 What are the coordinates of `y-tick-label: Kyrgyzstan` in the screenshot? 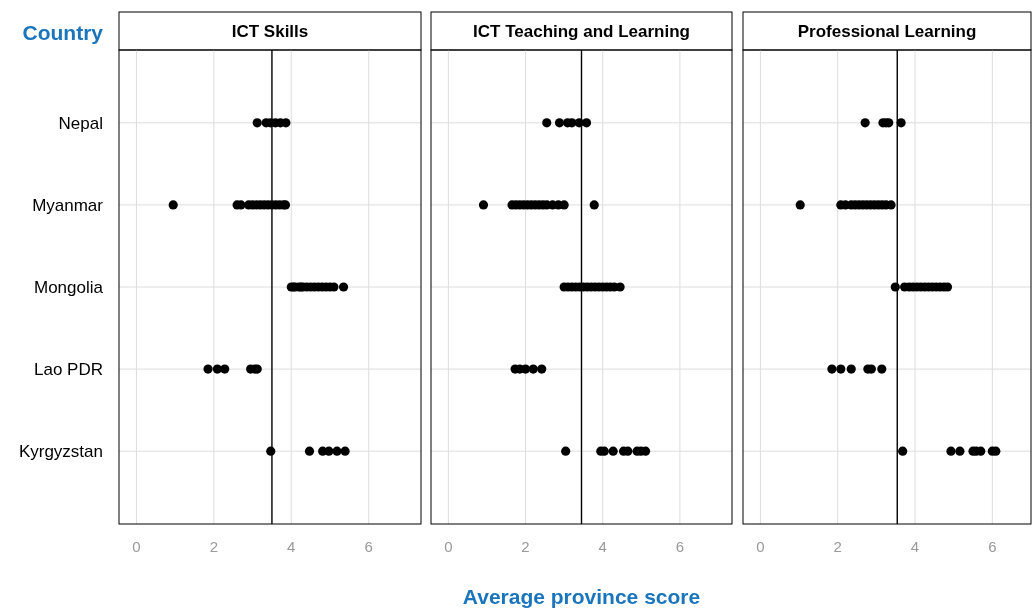 It's located at (60, 452).